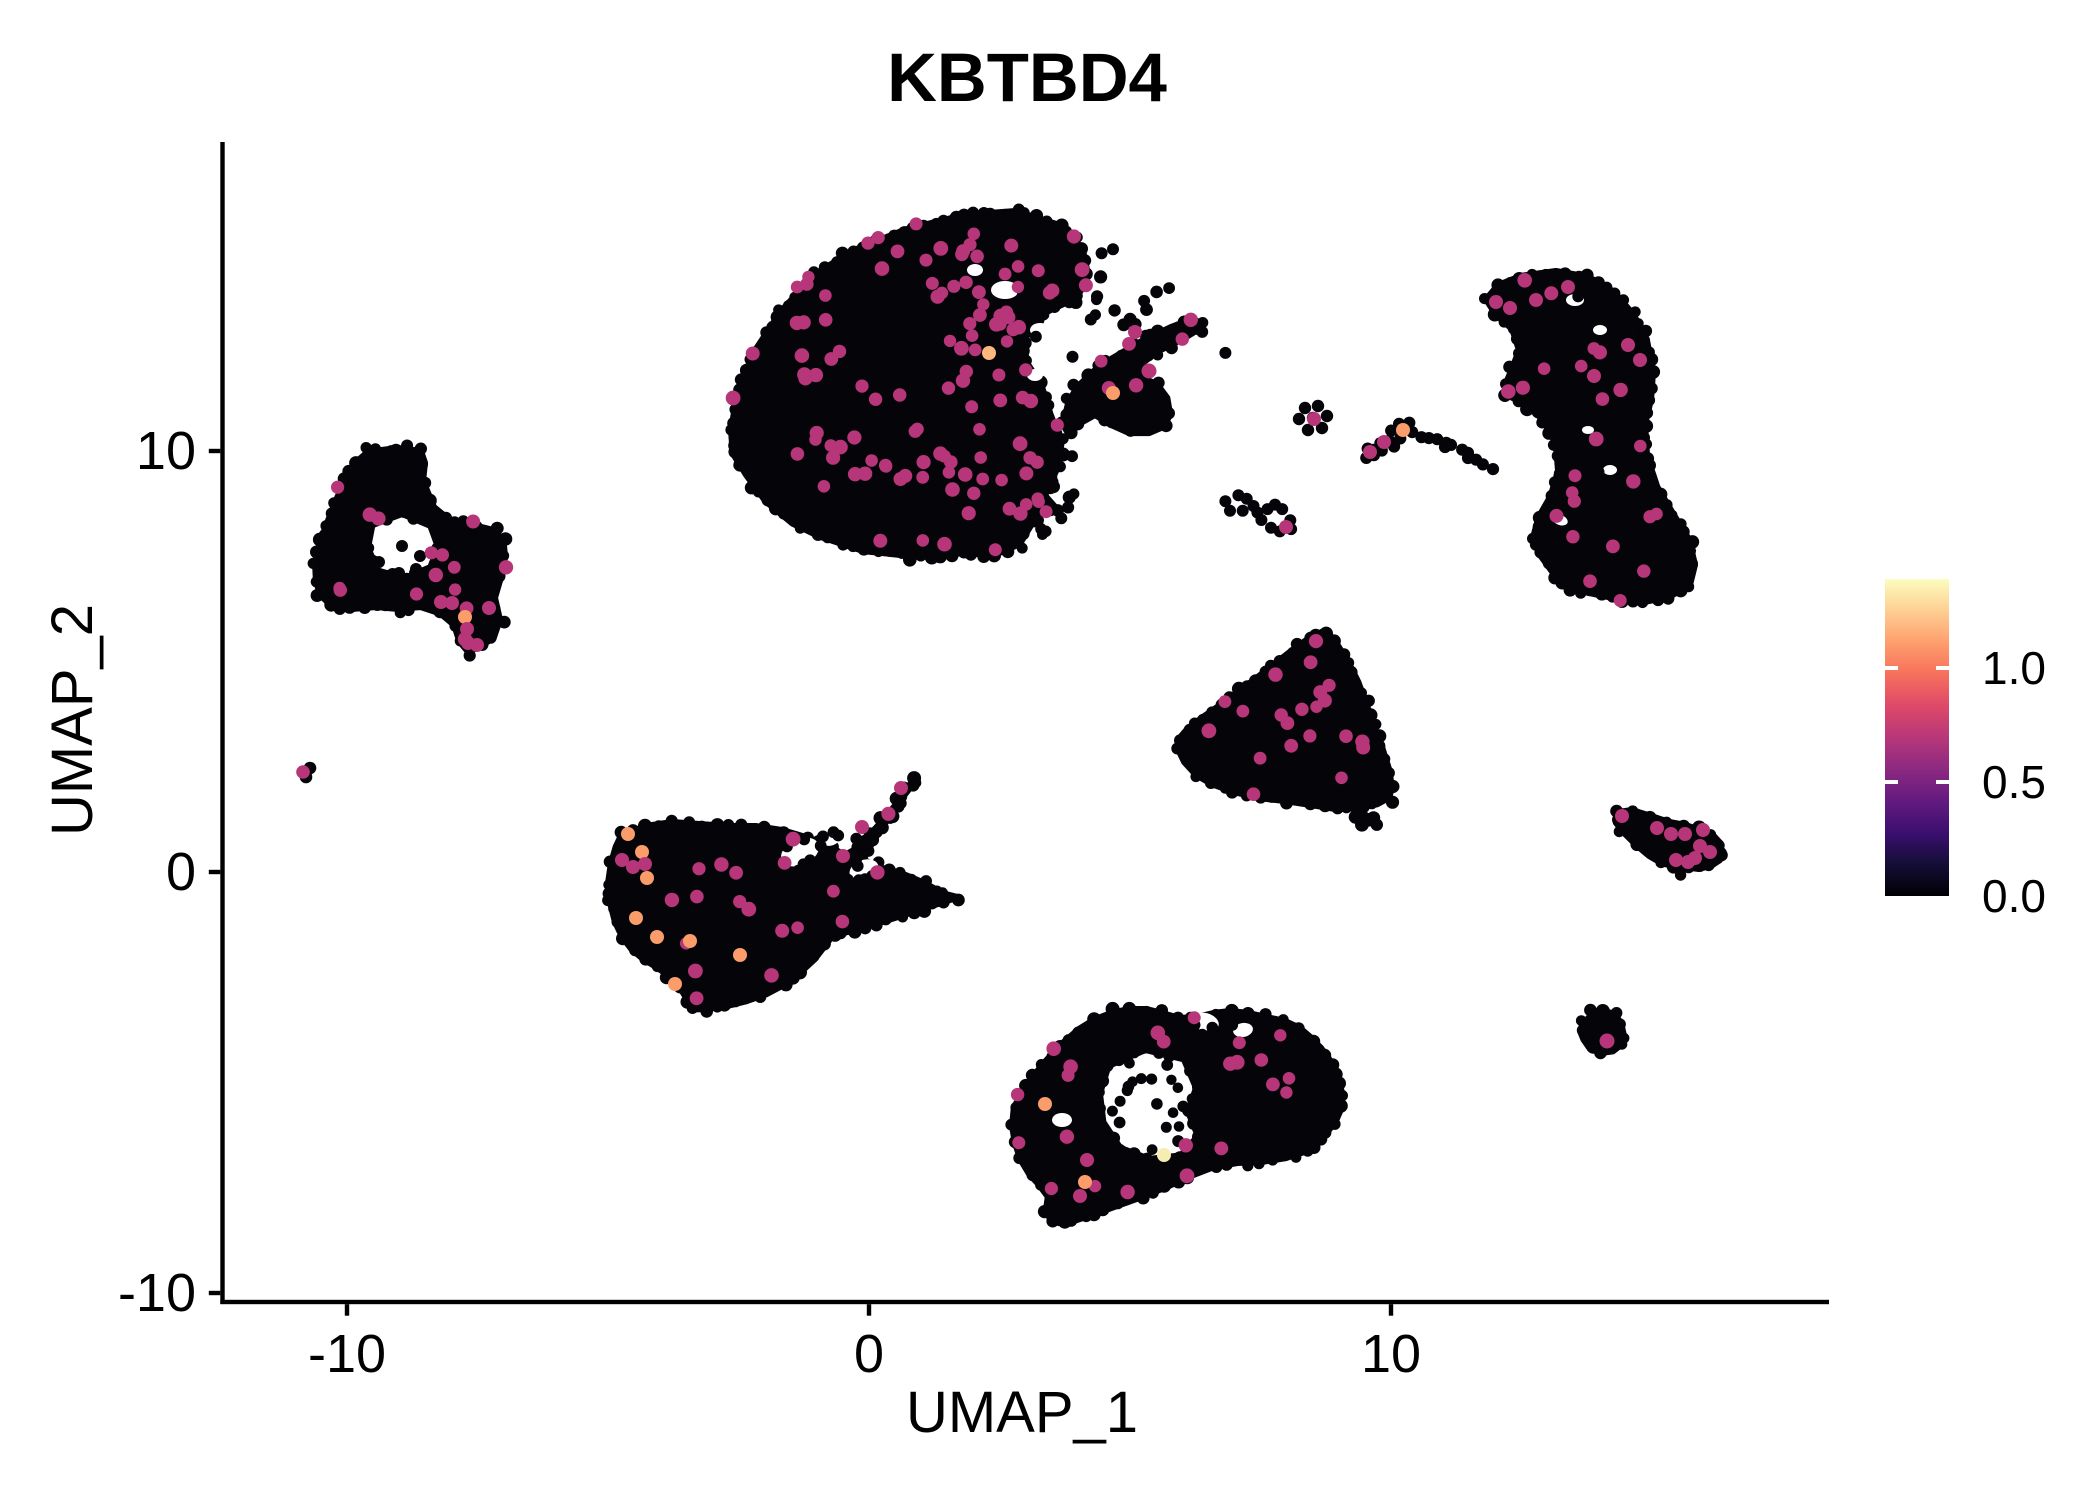 The image size is (2100, 1505). Describe the element at coordinates (1027, 77) in the screenshot. I see `svg-text: KBTBD4` at that location.